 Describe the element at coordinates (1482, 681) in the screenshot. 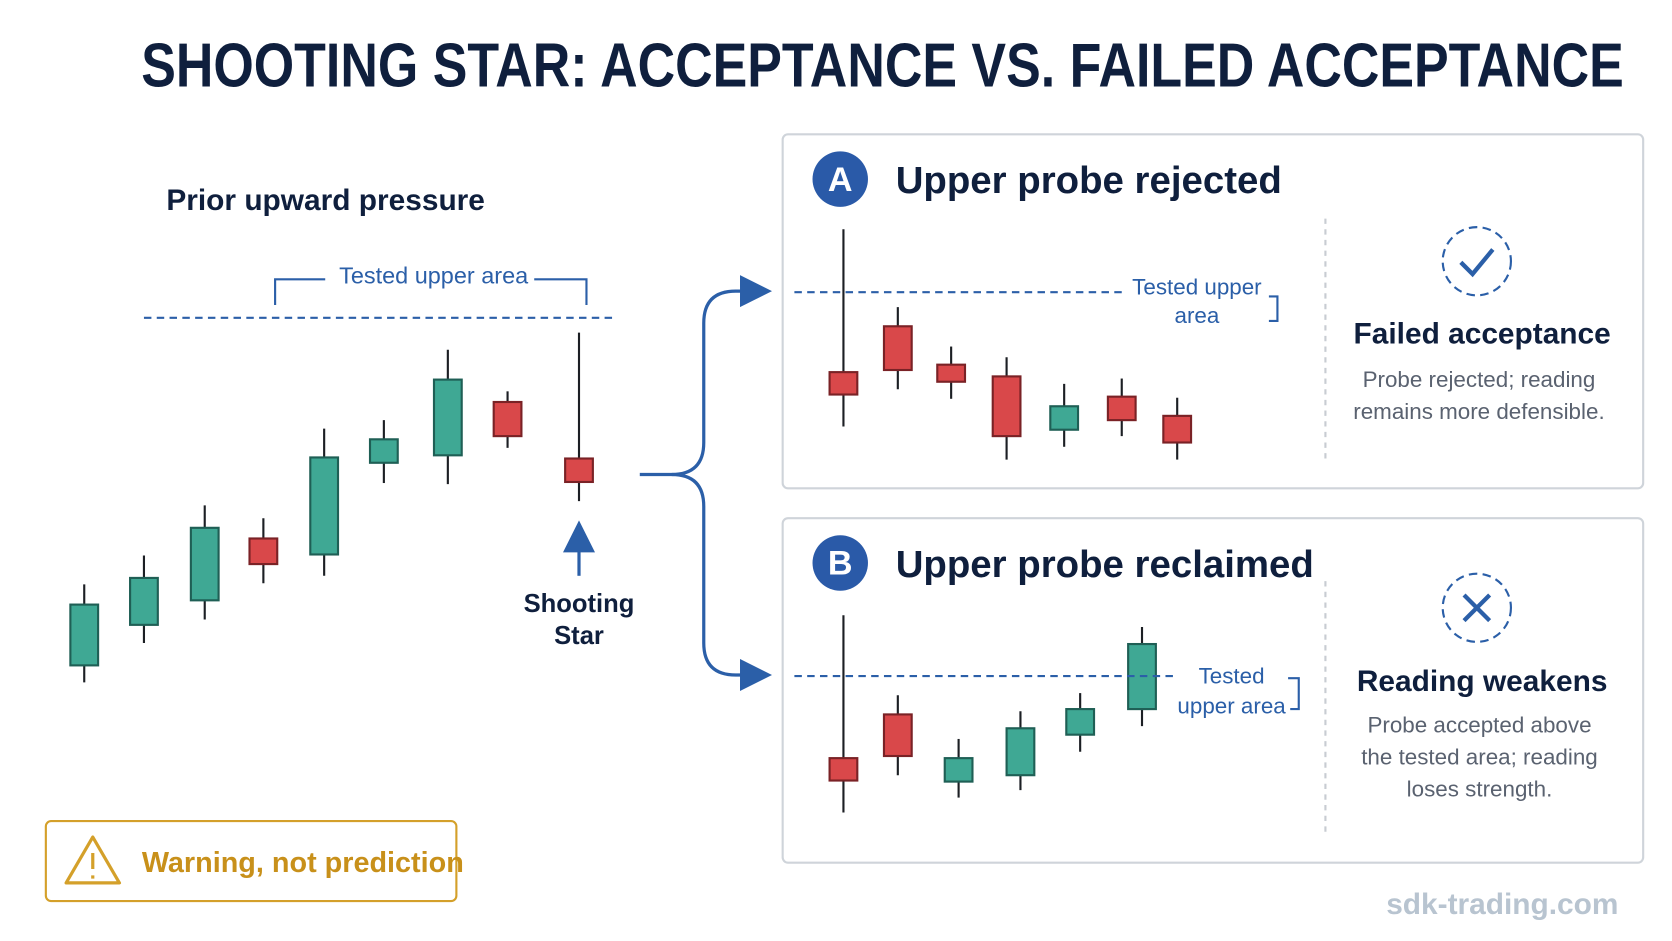

I see `outcome: Reading weakens` at that location.